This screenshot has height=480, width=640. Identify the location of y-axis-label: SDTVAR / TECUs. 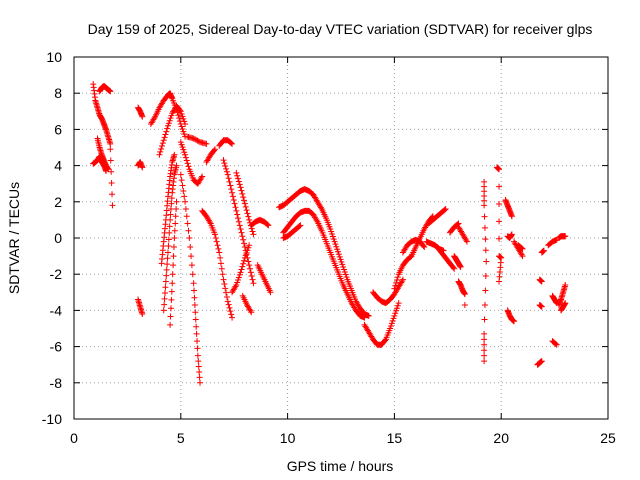
(14, 238).